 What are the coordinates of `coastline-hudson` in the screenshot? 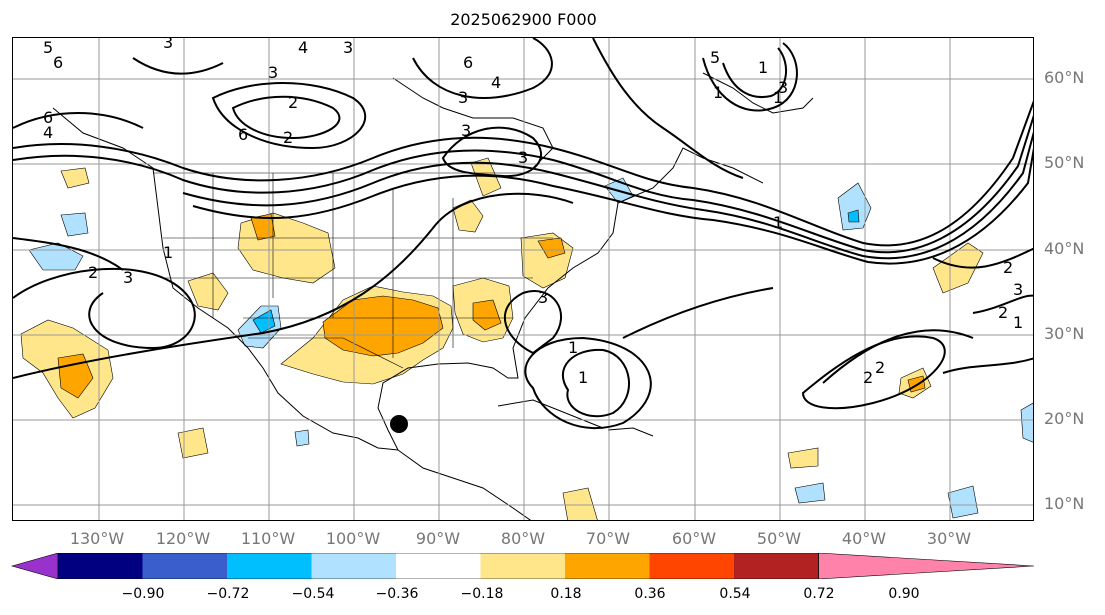 It's located at (473, 123).